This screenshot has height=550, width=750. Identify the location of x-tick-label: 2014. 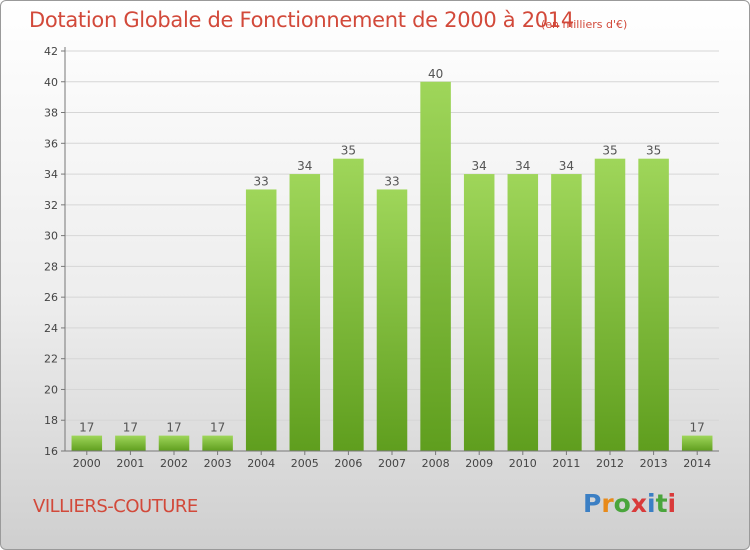
(697, 463).